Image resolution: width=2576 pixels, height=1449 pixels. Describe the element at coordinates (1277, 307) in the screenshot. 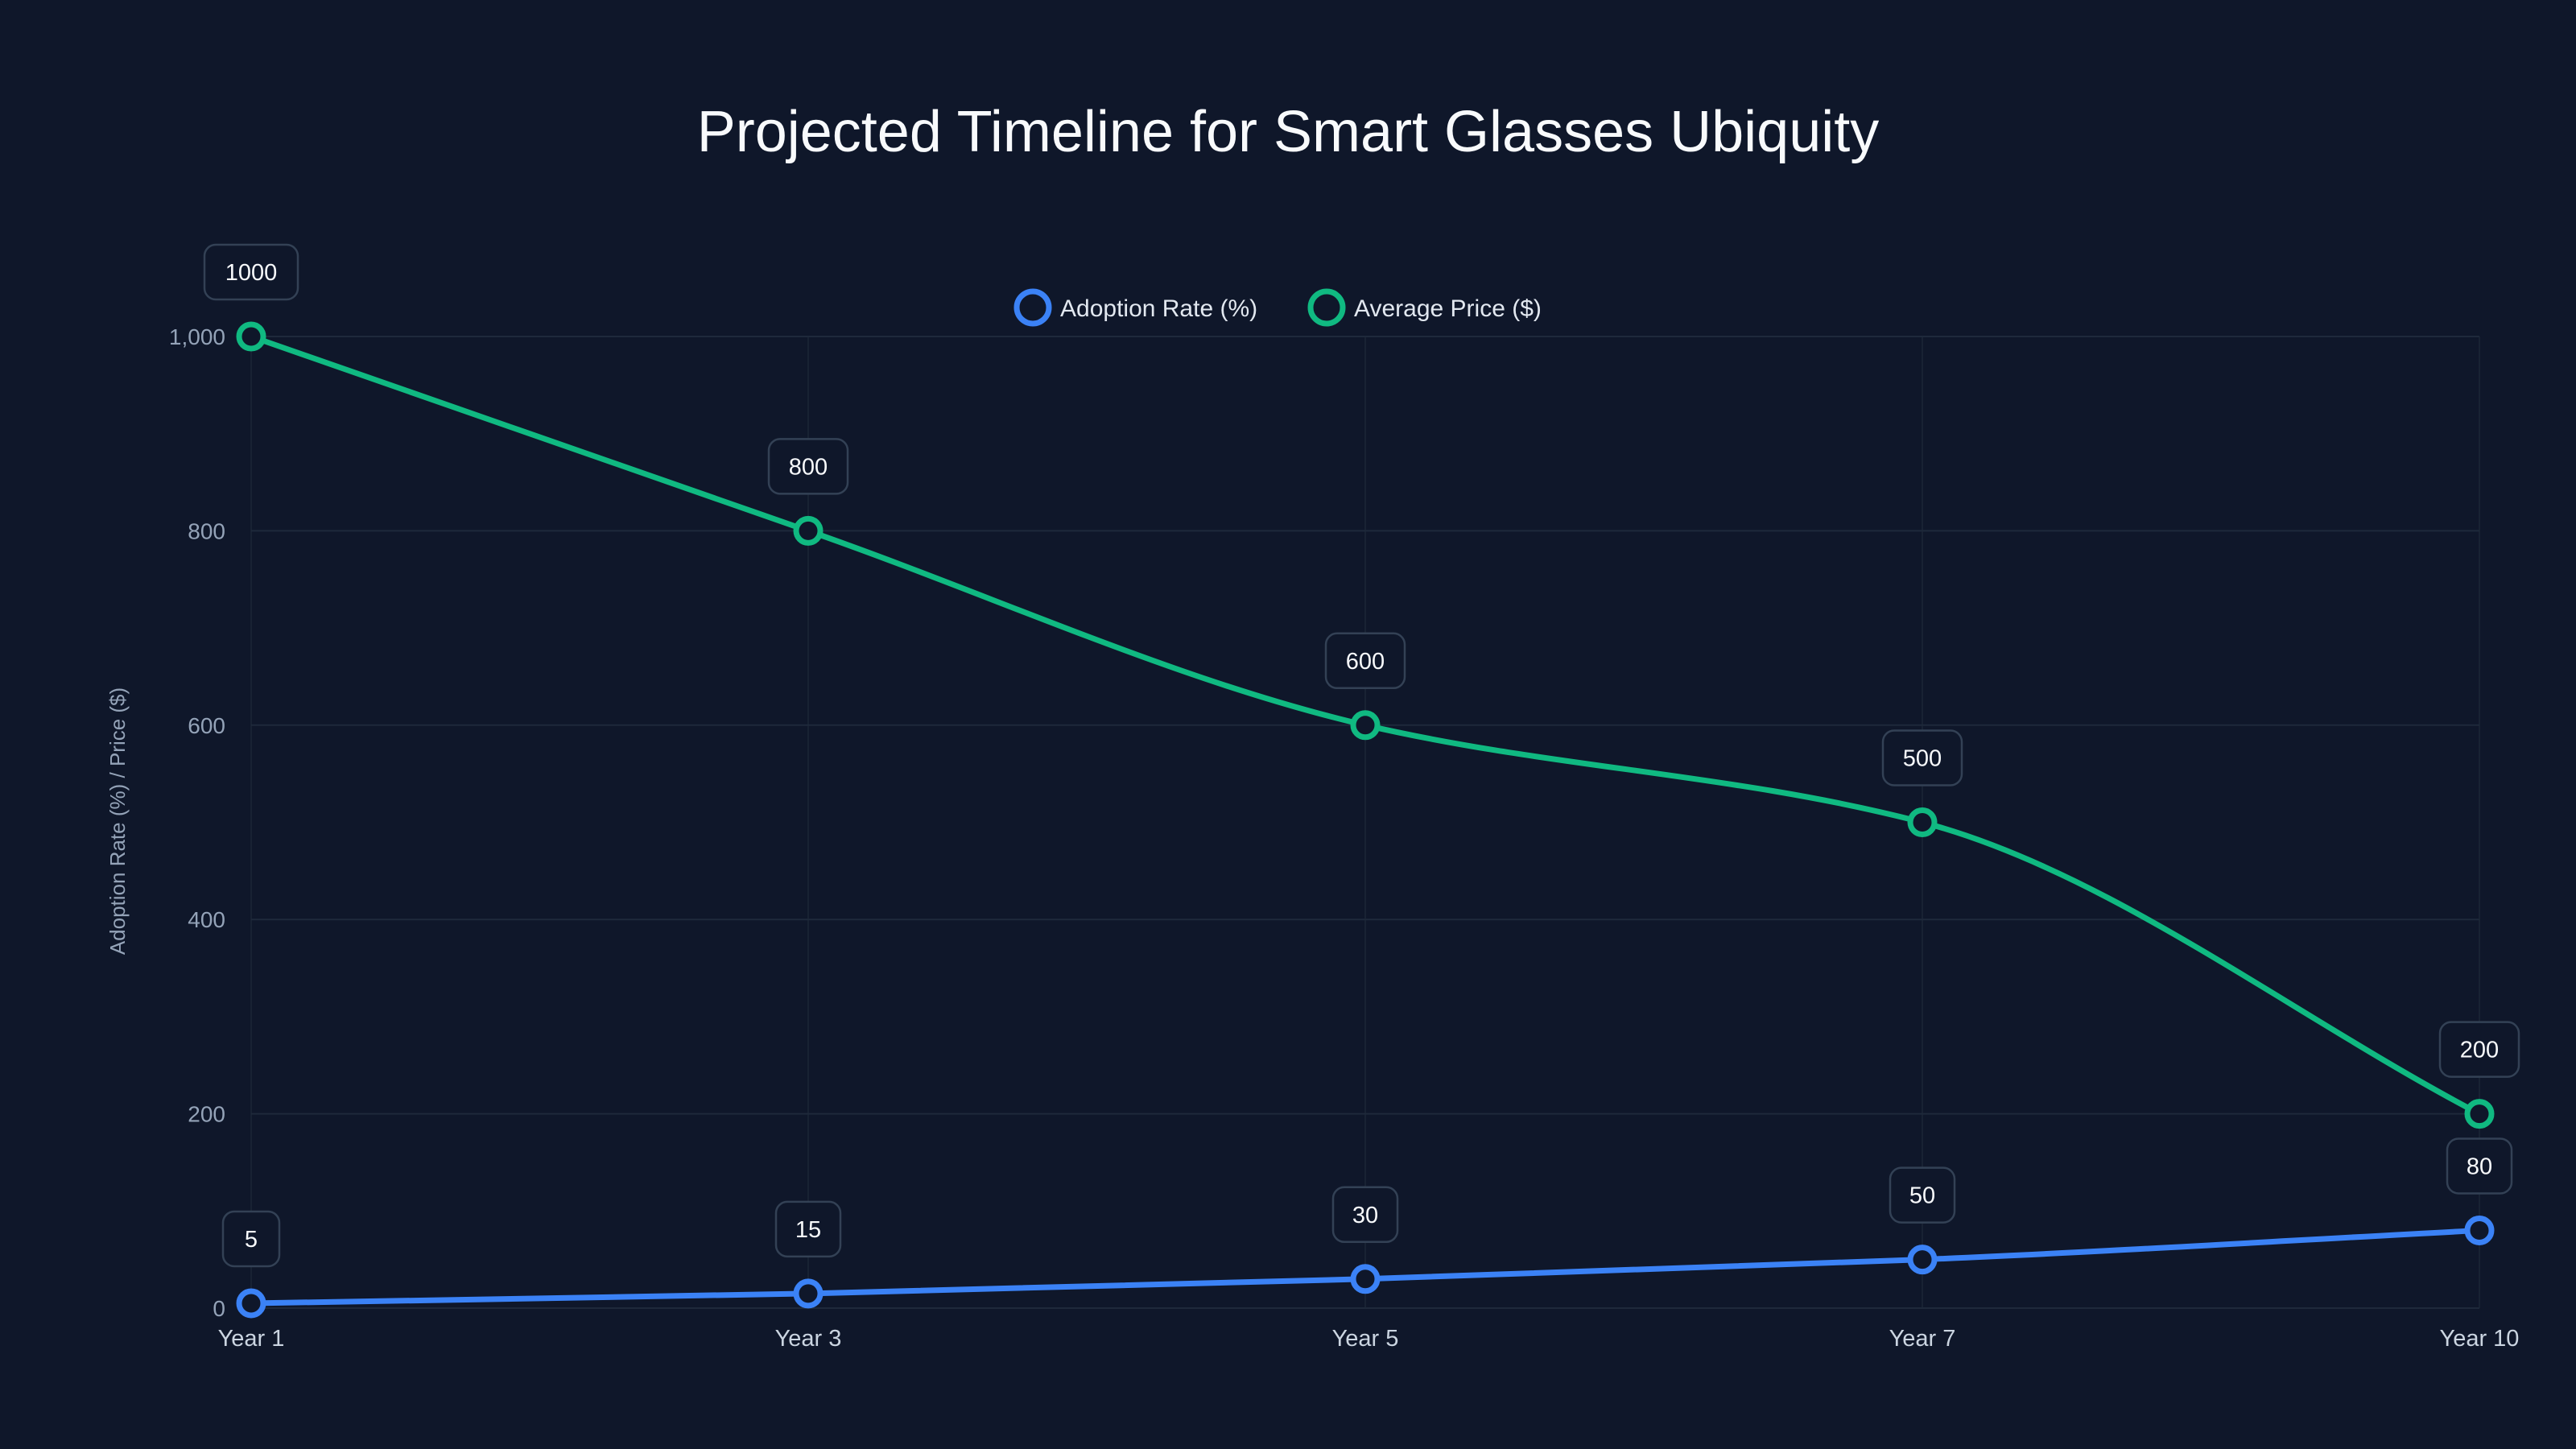

I see `legend: Adoption Rate (%) Average Price ($)` at that location.